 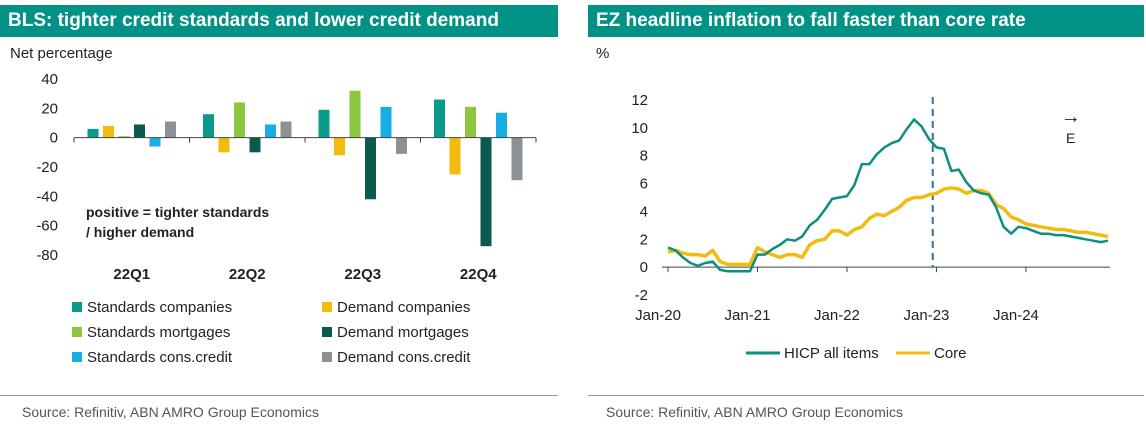 I want to click on y-tick-label: 8, so click(x=644, y=156).